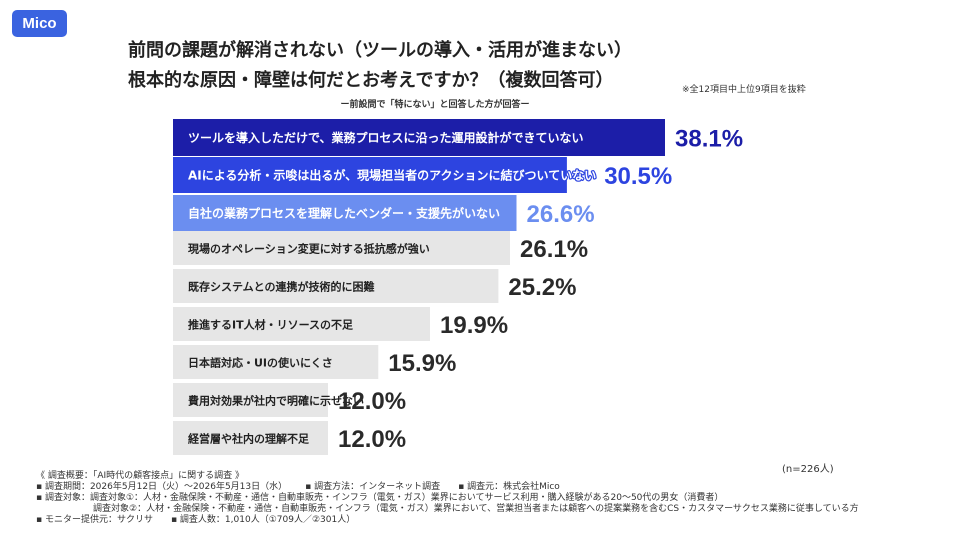  Describe the element at coordinates (39, 23) in the screenshot. I see `mico-logo: Mico` at that location.